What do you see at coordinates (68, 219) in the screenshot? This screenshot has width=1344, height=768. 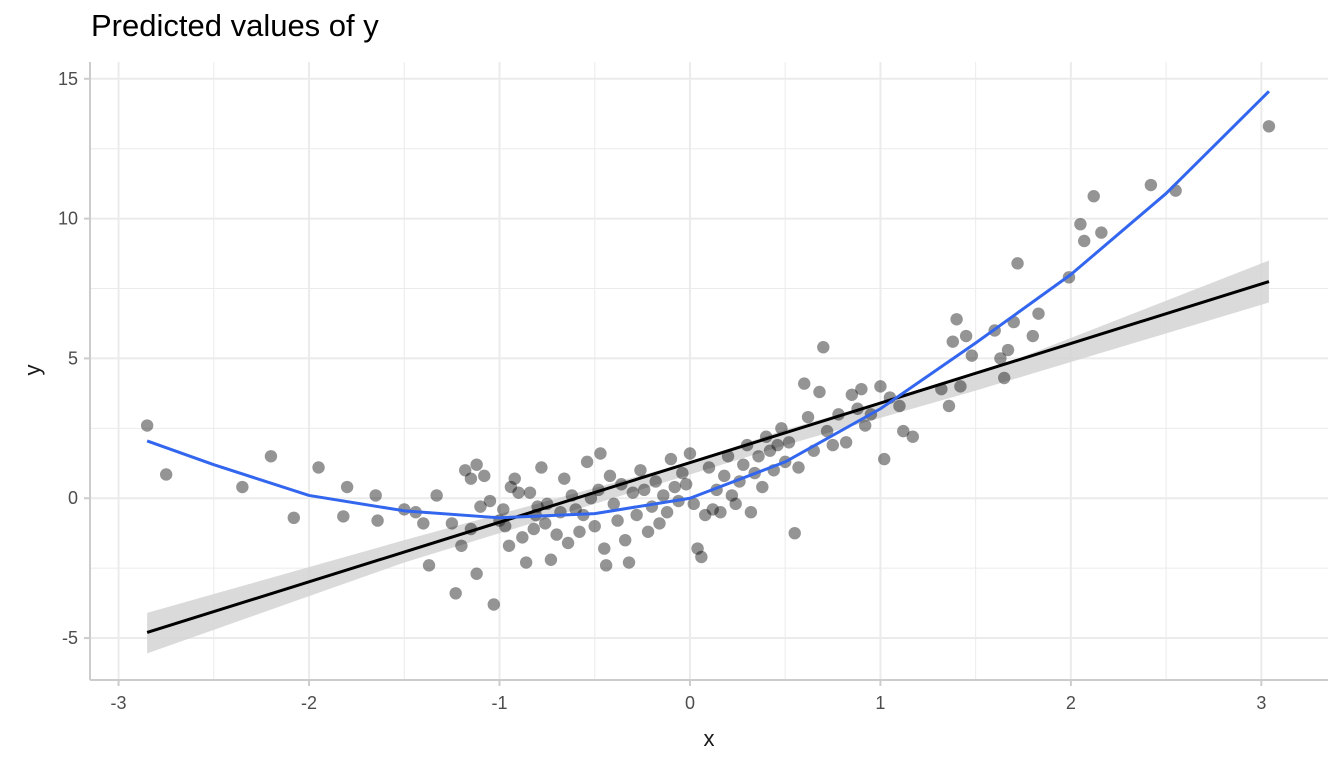 I see `y-tick-label: 10` at bounding box center [68, 219].